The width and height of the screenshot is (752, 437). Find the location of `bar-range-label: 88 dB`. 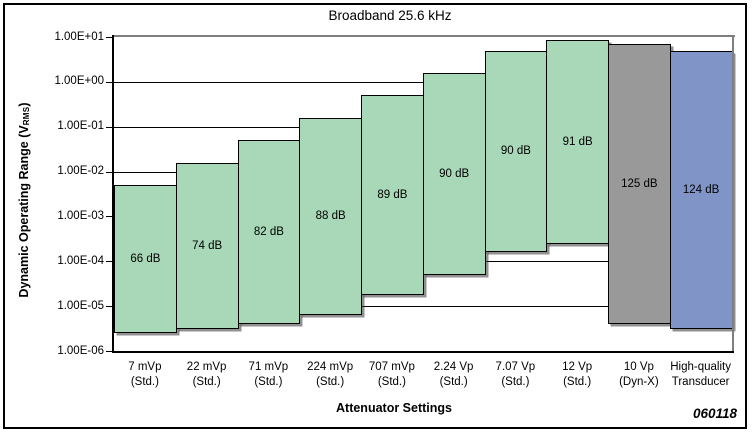

bar-range-label: 88 dB is located at coordinates (330, 216).